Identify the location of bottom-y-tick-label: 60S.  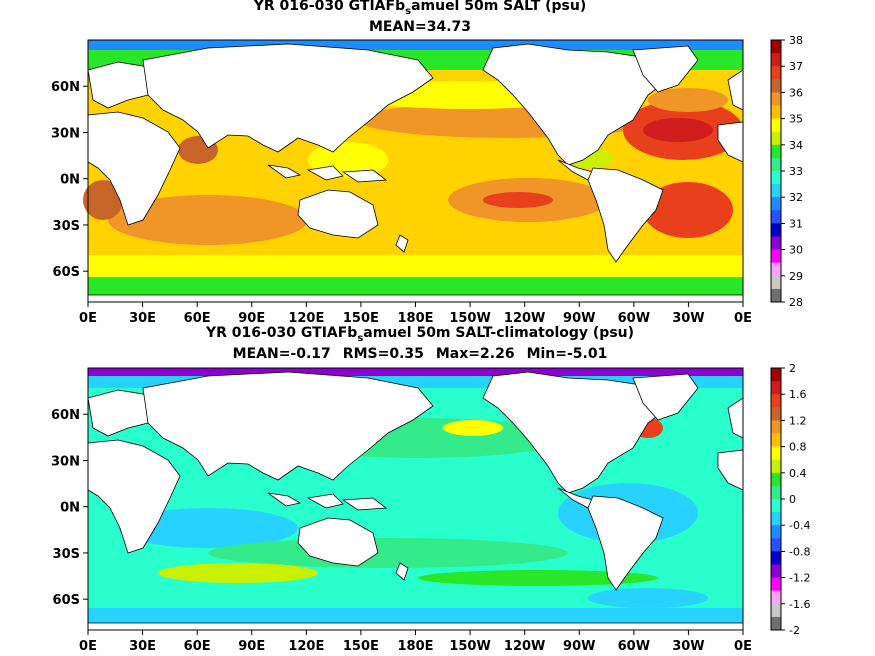
(66, 600).